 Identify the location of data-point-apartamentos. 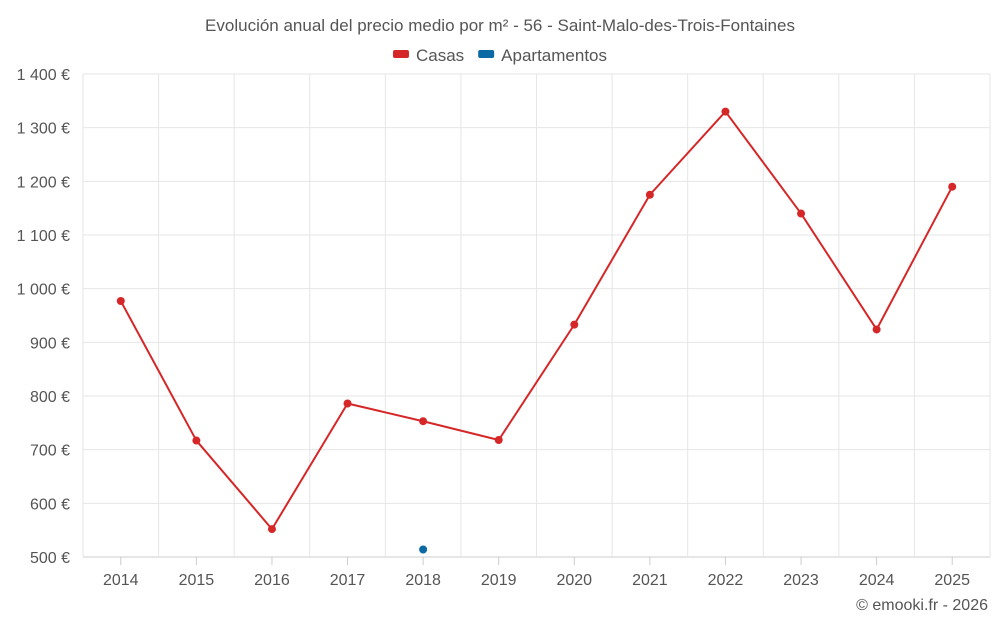
(423, 549).